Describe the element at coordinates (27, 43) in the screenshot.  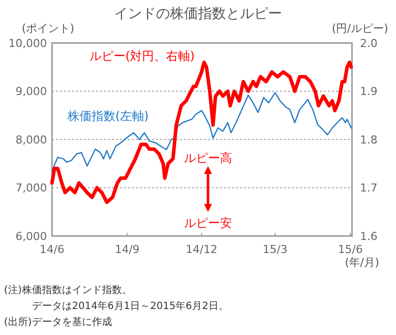
I see `y-tick-label: 10,000` at that location.